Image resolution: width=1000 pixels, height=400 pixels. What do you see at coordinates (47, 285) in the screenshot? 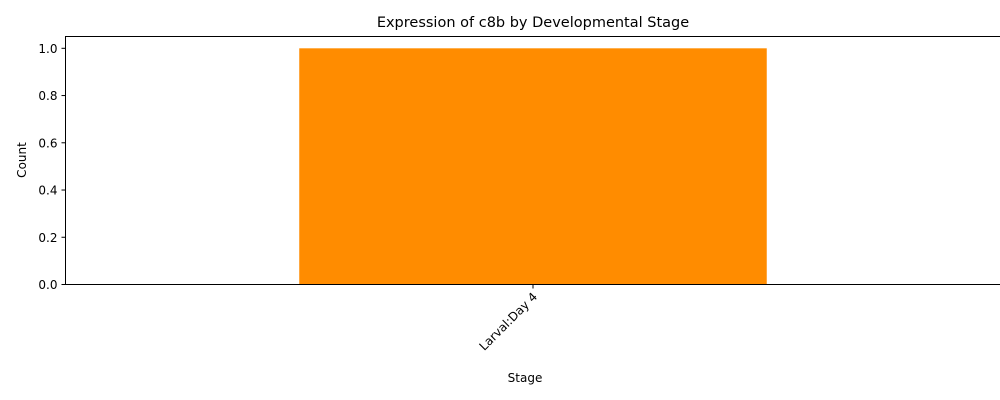
I see `y-tick-label: 0.0` at bounding box center [47, 285].